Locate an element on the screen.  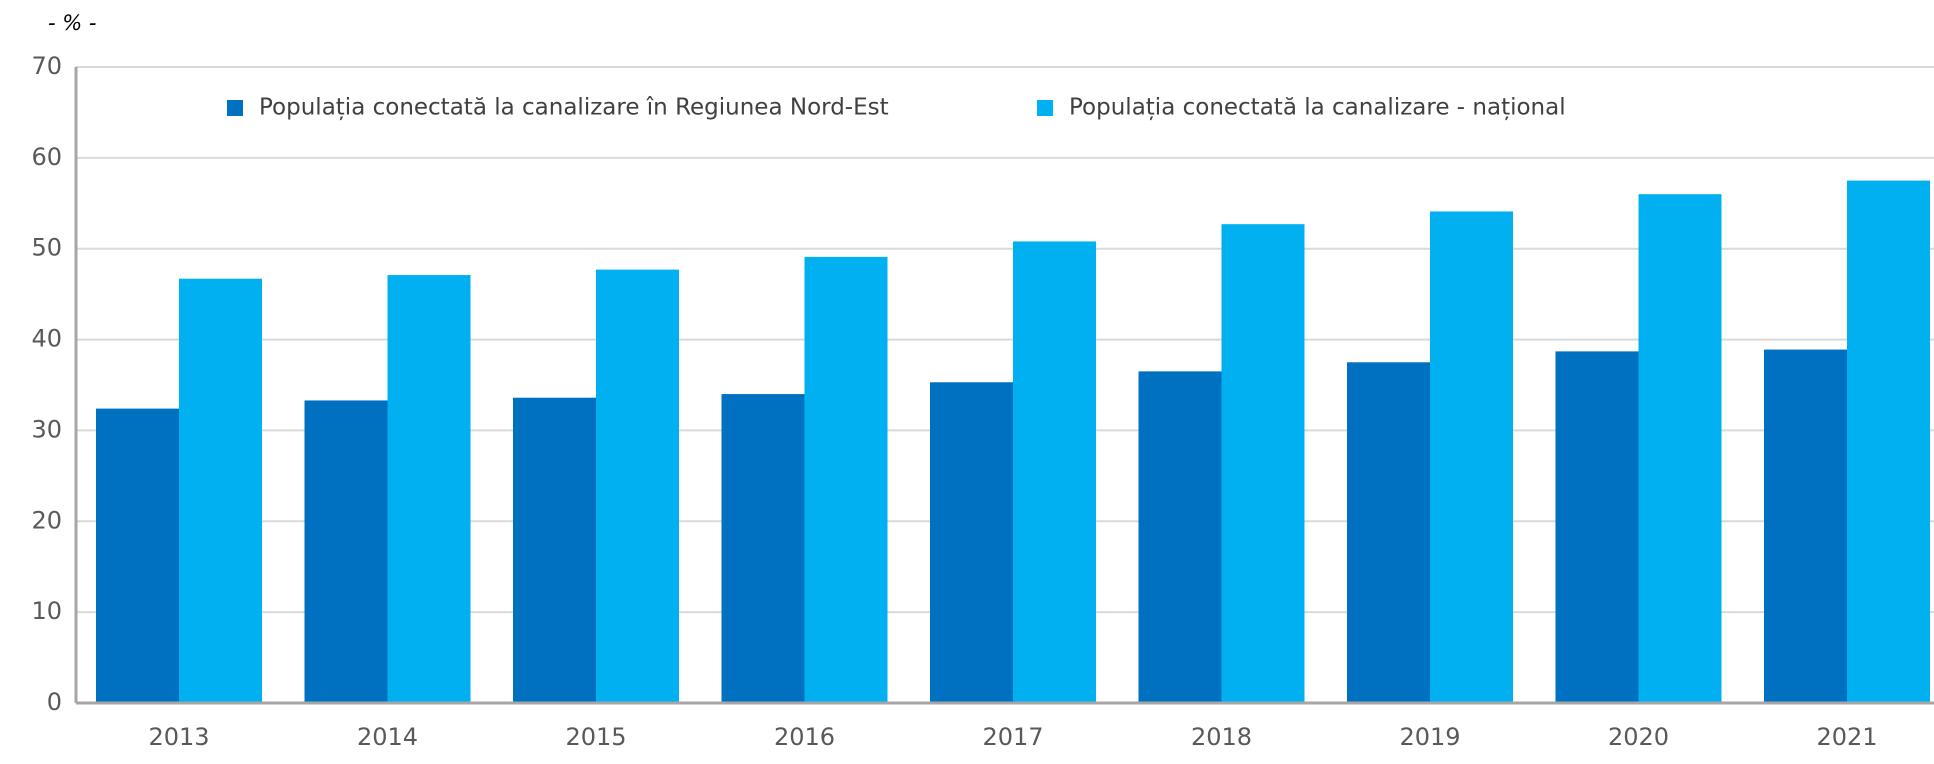
x-tick-label: 2020 is located at coordinates (1638, 737).